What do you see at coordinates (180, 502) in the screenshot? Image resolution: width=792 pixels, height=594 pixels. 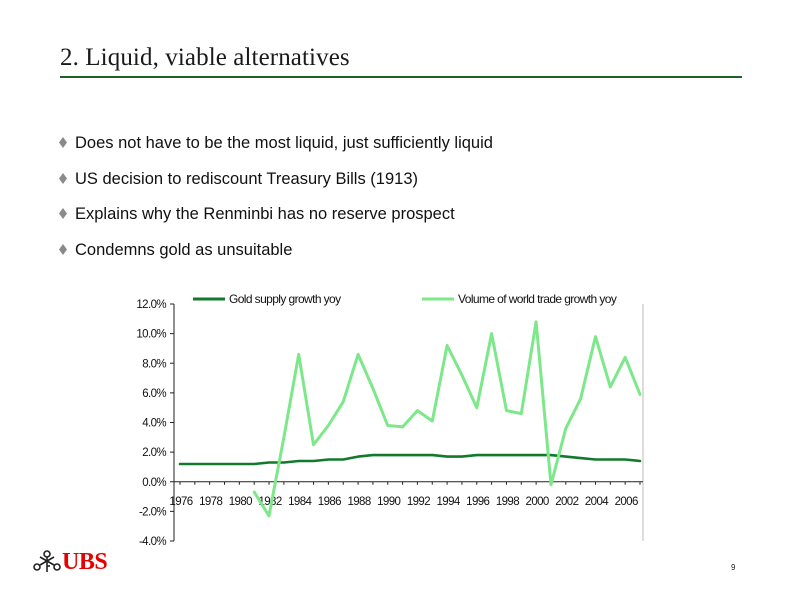 I see `x-tick-label: 1976` at bounding box center [180, 502].